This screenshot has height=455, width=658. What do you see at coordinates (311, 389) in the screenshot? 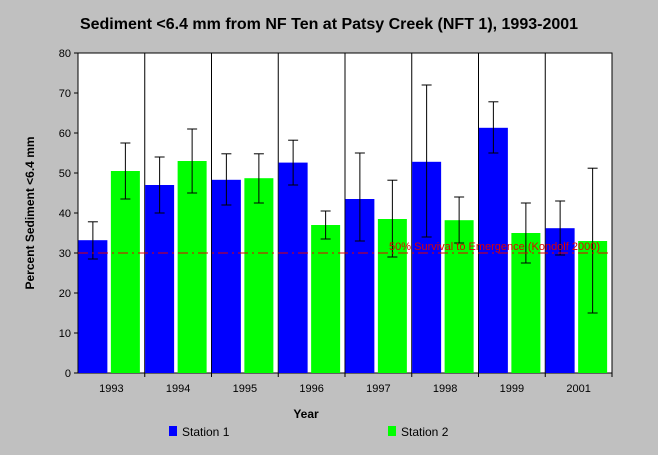
I see `x-tick-label: 1996` at bounding box center [311, 389].